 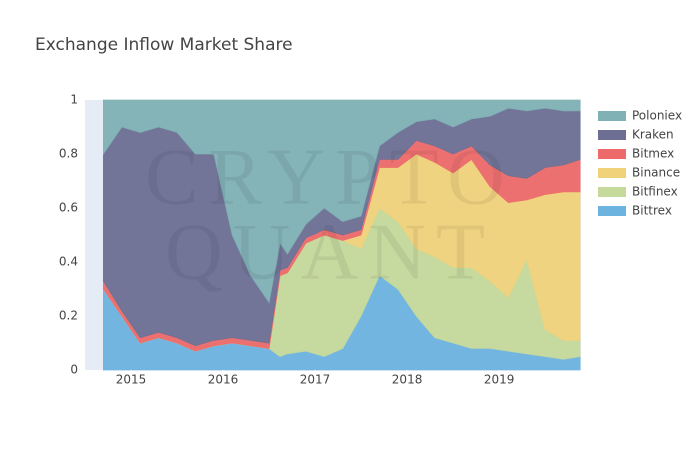 I want to click on y-tick-label: 0.8, so click(x=68, y=154).